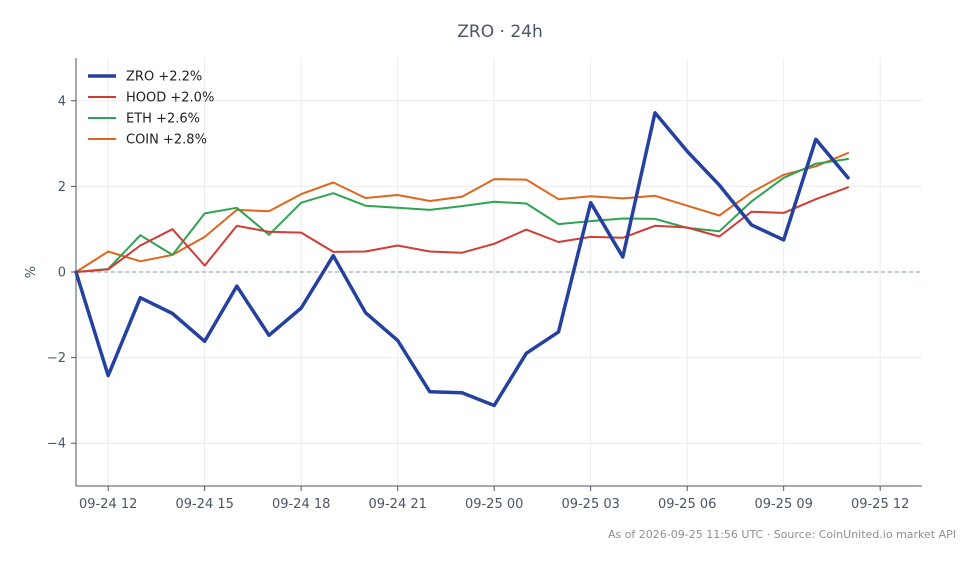 The image size is (980, 564). I want to click on legend: ZRO +2.2% HOOD +2.0% ETH +2.6% COIN +2.8%, so click(151, 109).